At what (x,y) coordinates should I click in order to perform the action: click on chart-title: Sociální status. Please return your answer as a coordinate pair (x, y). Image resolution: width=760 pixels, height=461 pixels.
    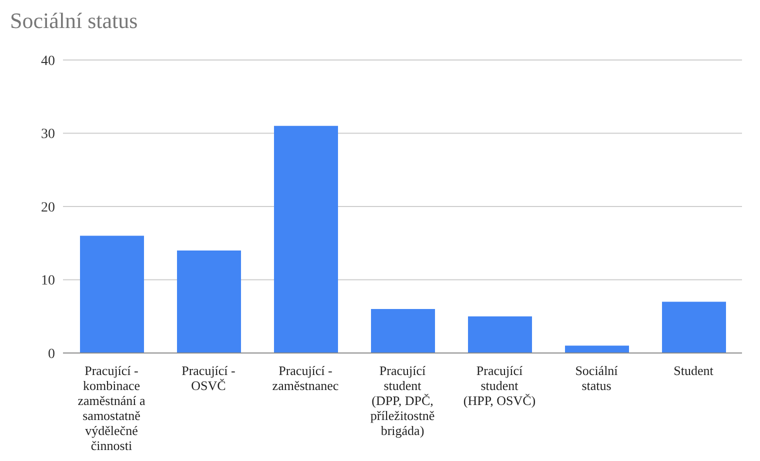
    Looking at the image, I should click on (74, 21).